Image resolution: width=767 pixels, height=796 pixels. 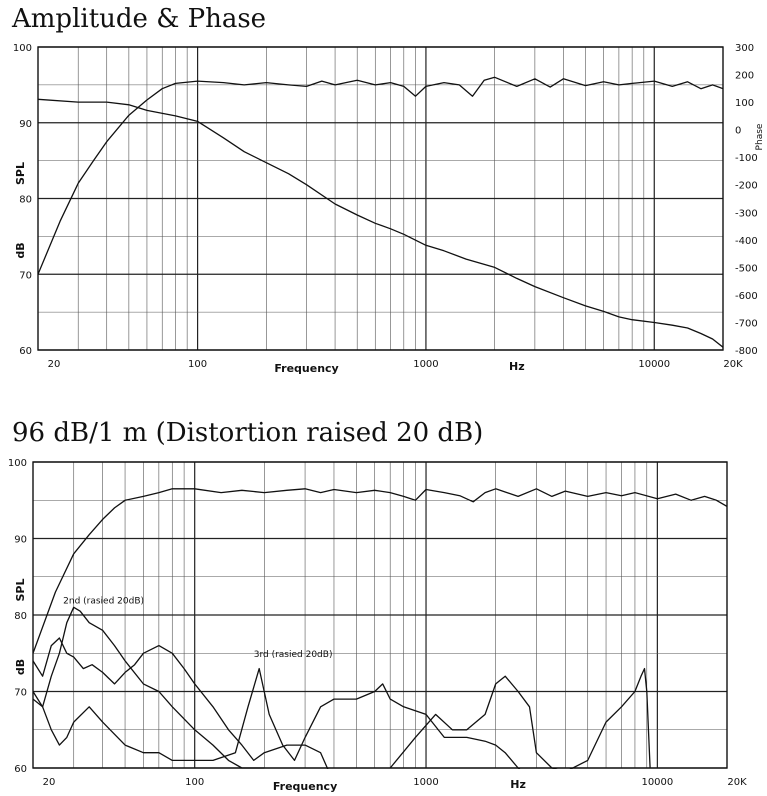 I want to click on y2-tick-label: -300, so click(x=746, y=213).